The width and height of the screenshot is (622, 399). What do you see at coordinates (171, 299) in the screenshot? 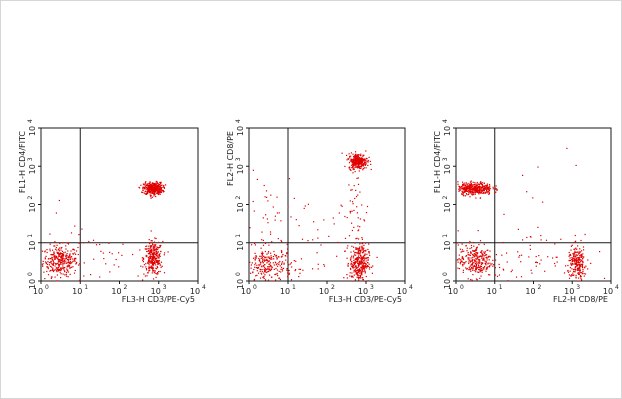
I see `x-axis-marker: CD3/PE-Cy5` at bounding box center [171, 299].